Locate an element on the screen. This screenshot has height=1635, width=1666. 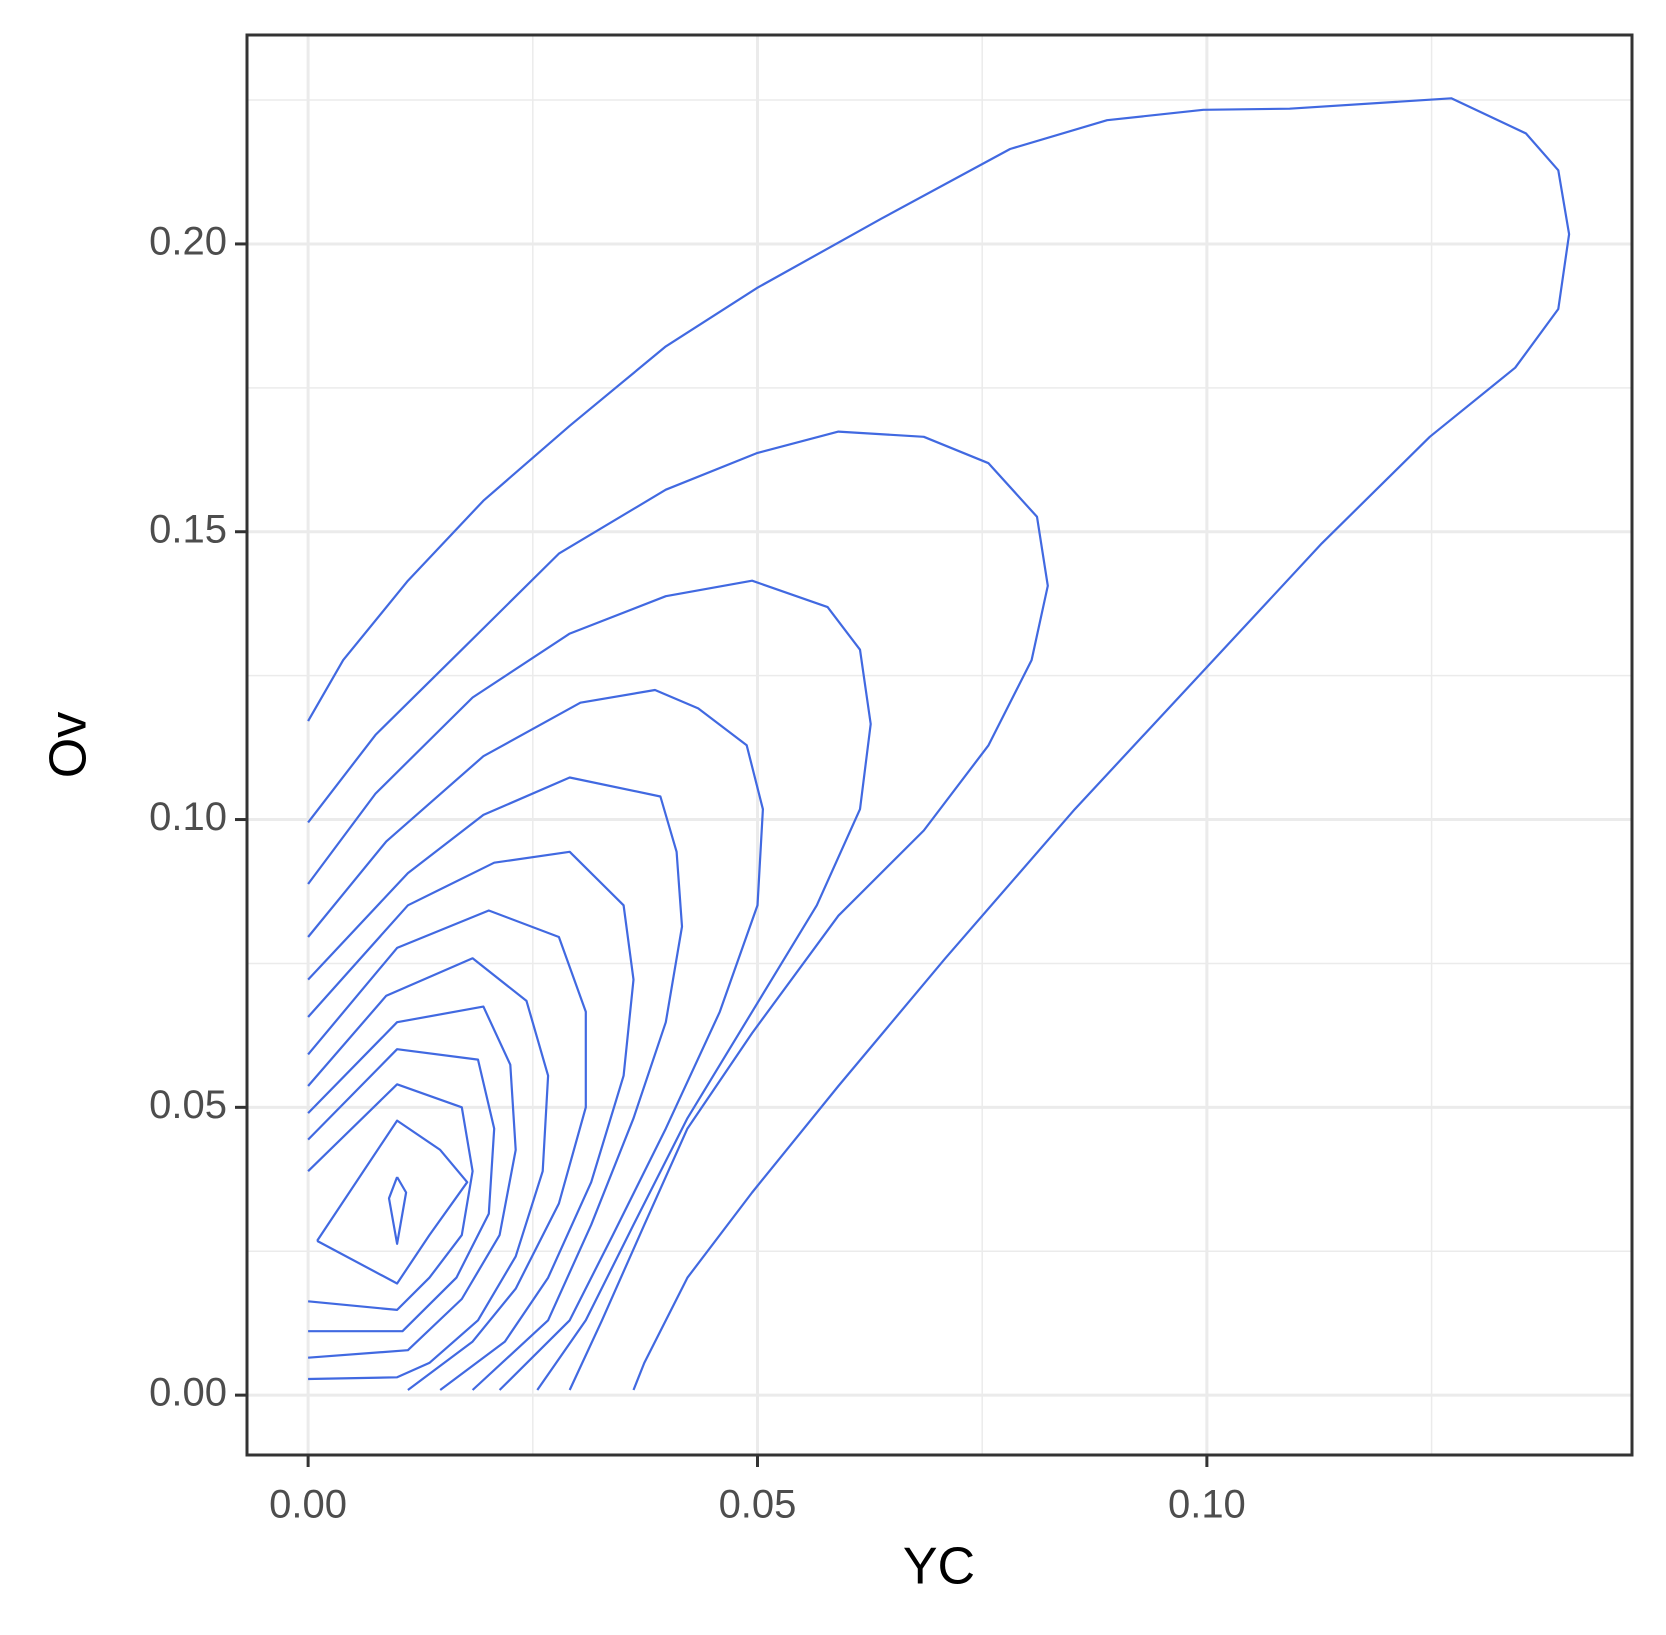
y-tick-label: 0.10 is located at coordinates (188, 817).